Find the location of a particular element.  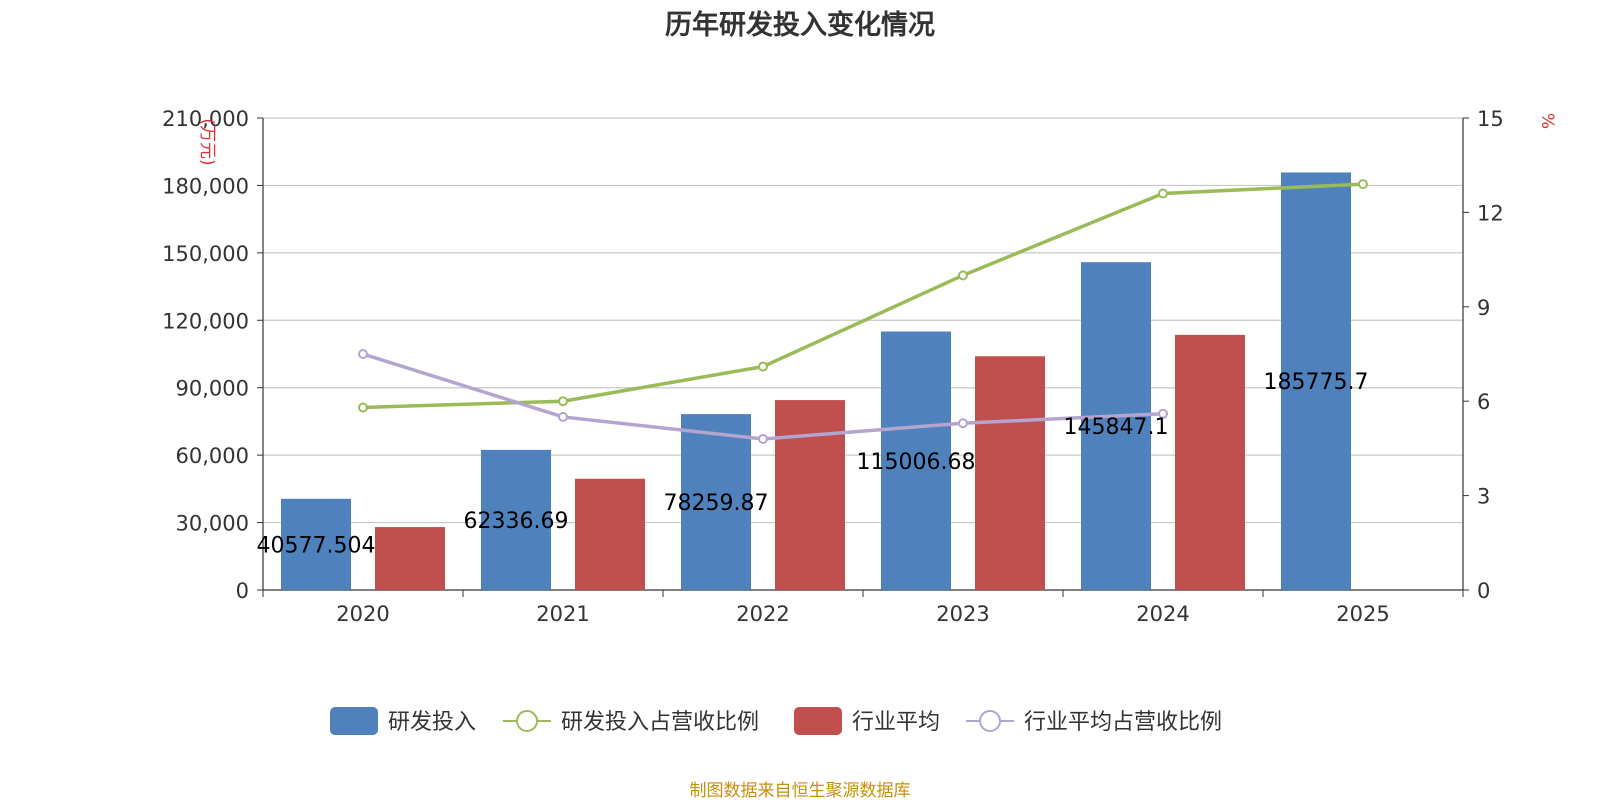

x-axis-tick-label: 2023 is located at coordinates (962, 614).